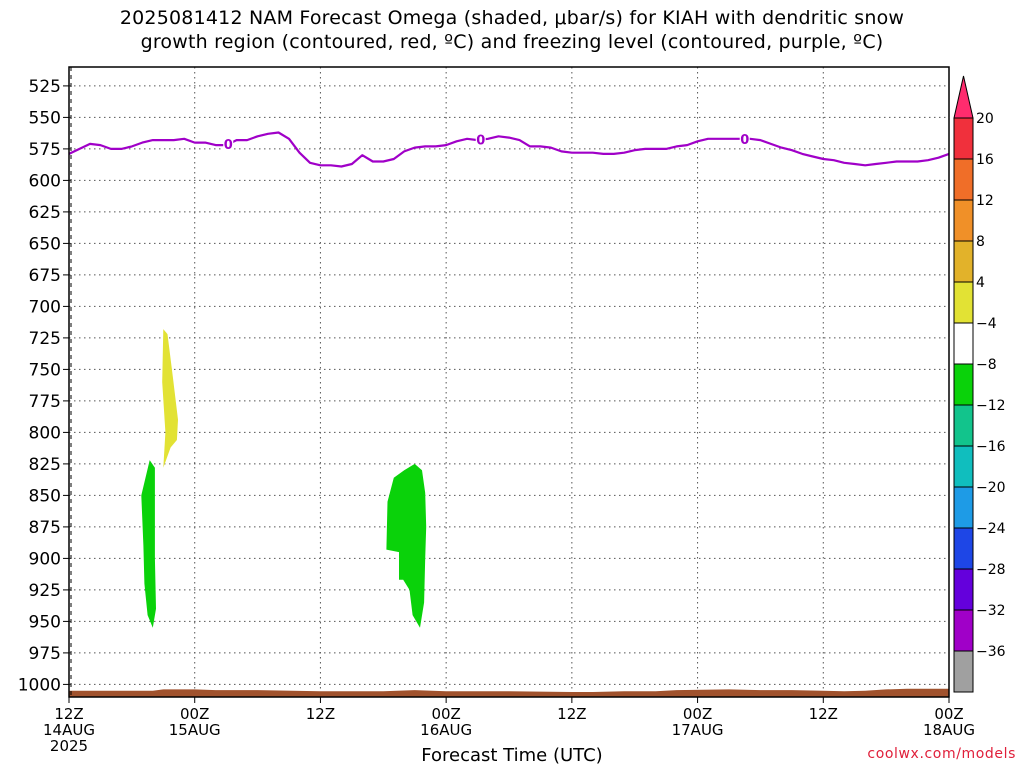 This screenshot has height=768, width=1024. Describe the element at coordinates (509, 692) in the screenshot. I see `surface-terrain-band` at that location.